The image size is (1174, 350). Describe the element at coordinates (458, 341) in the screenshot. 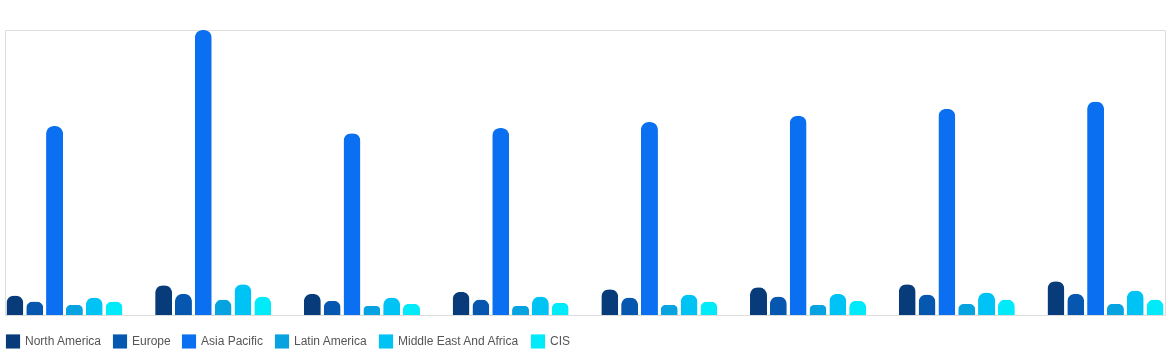

I see `legend-label: Middle East And Africa` at that location.